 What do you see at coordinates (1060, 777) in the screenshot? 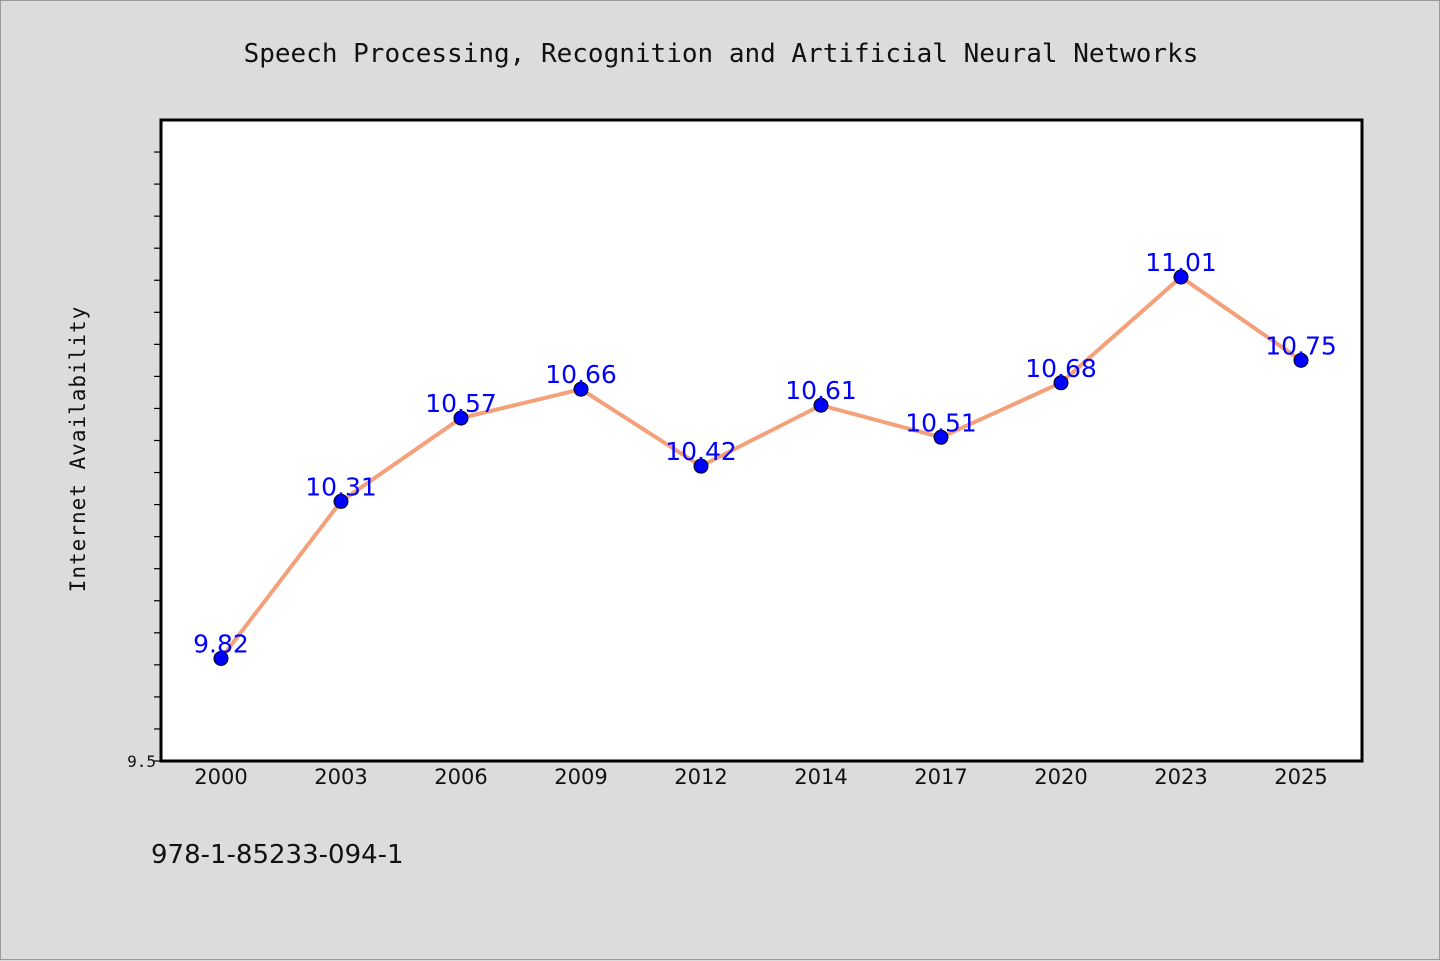
I see `x-tick-label: 2020` at bounding box center [1060, 777].